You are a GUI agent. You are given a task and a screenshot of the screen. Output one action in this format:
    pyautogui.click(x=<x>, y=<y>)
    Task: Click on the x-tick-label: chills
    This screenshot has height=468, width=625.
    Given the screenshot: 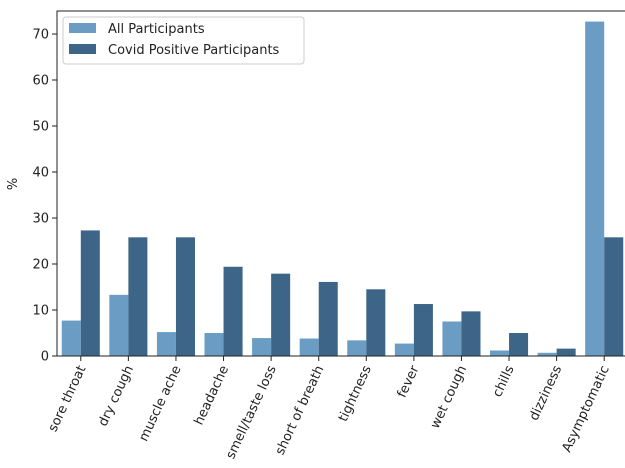 What is the action you would take?
    pyautogui.click(x=504, y=381)
    